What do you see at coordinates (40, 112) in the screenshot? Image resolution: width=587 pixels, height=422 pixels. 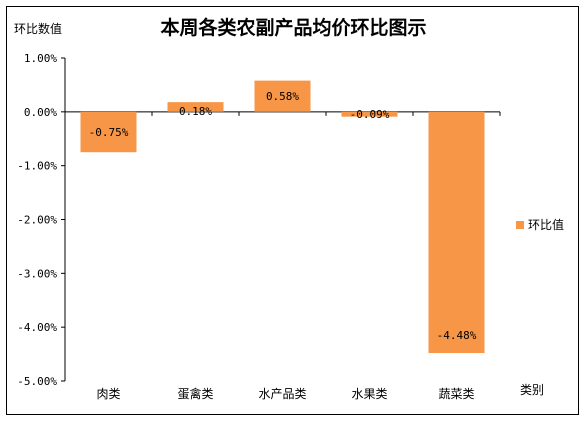 I see `y-tick-label: 0.00%` at bounding box center [40, 112].